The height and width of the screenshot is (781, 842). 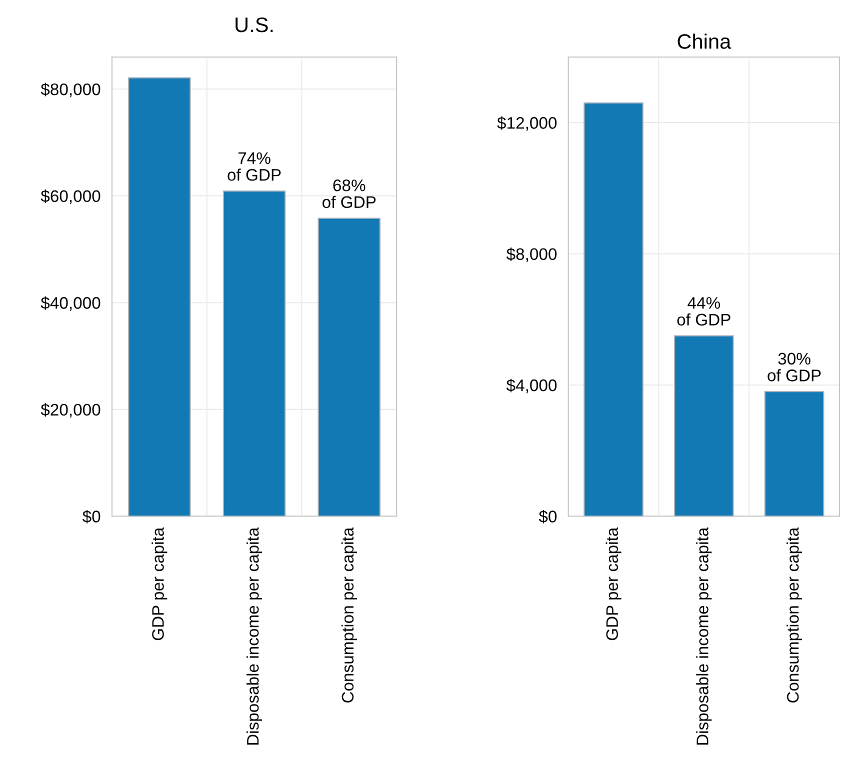 I want to click on annotation: 44% of GDP, so click(x=703, y=311).